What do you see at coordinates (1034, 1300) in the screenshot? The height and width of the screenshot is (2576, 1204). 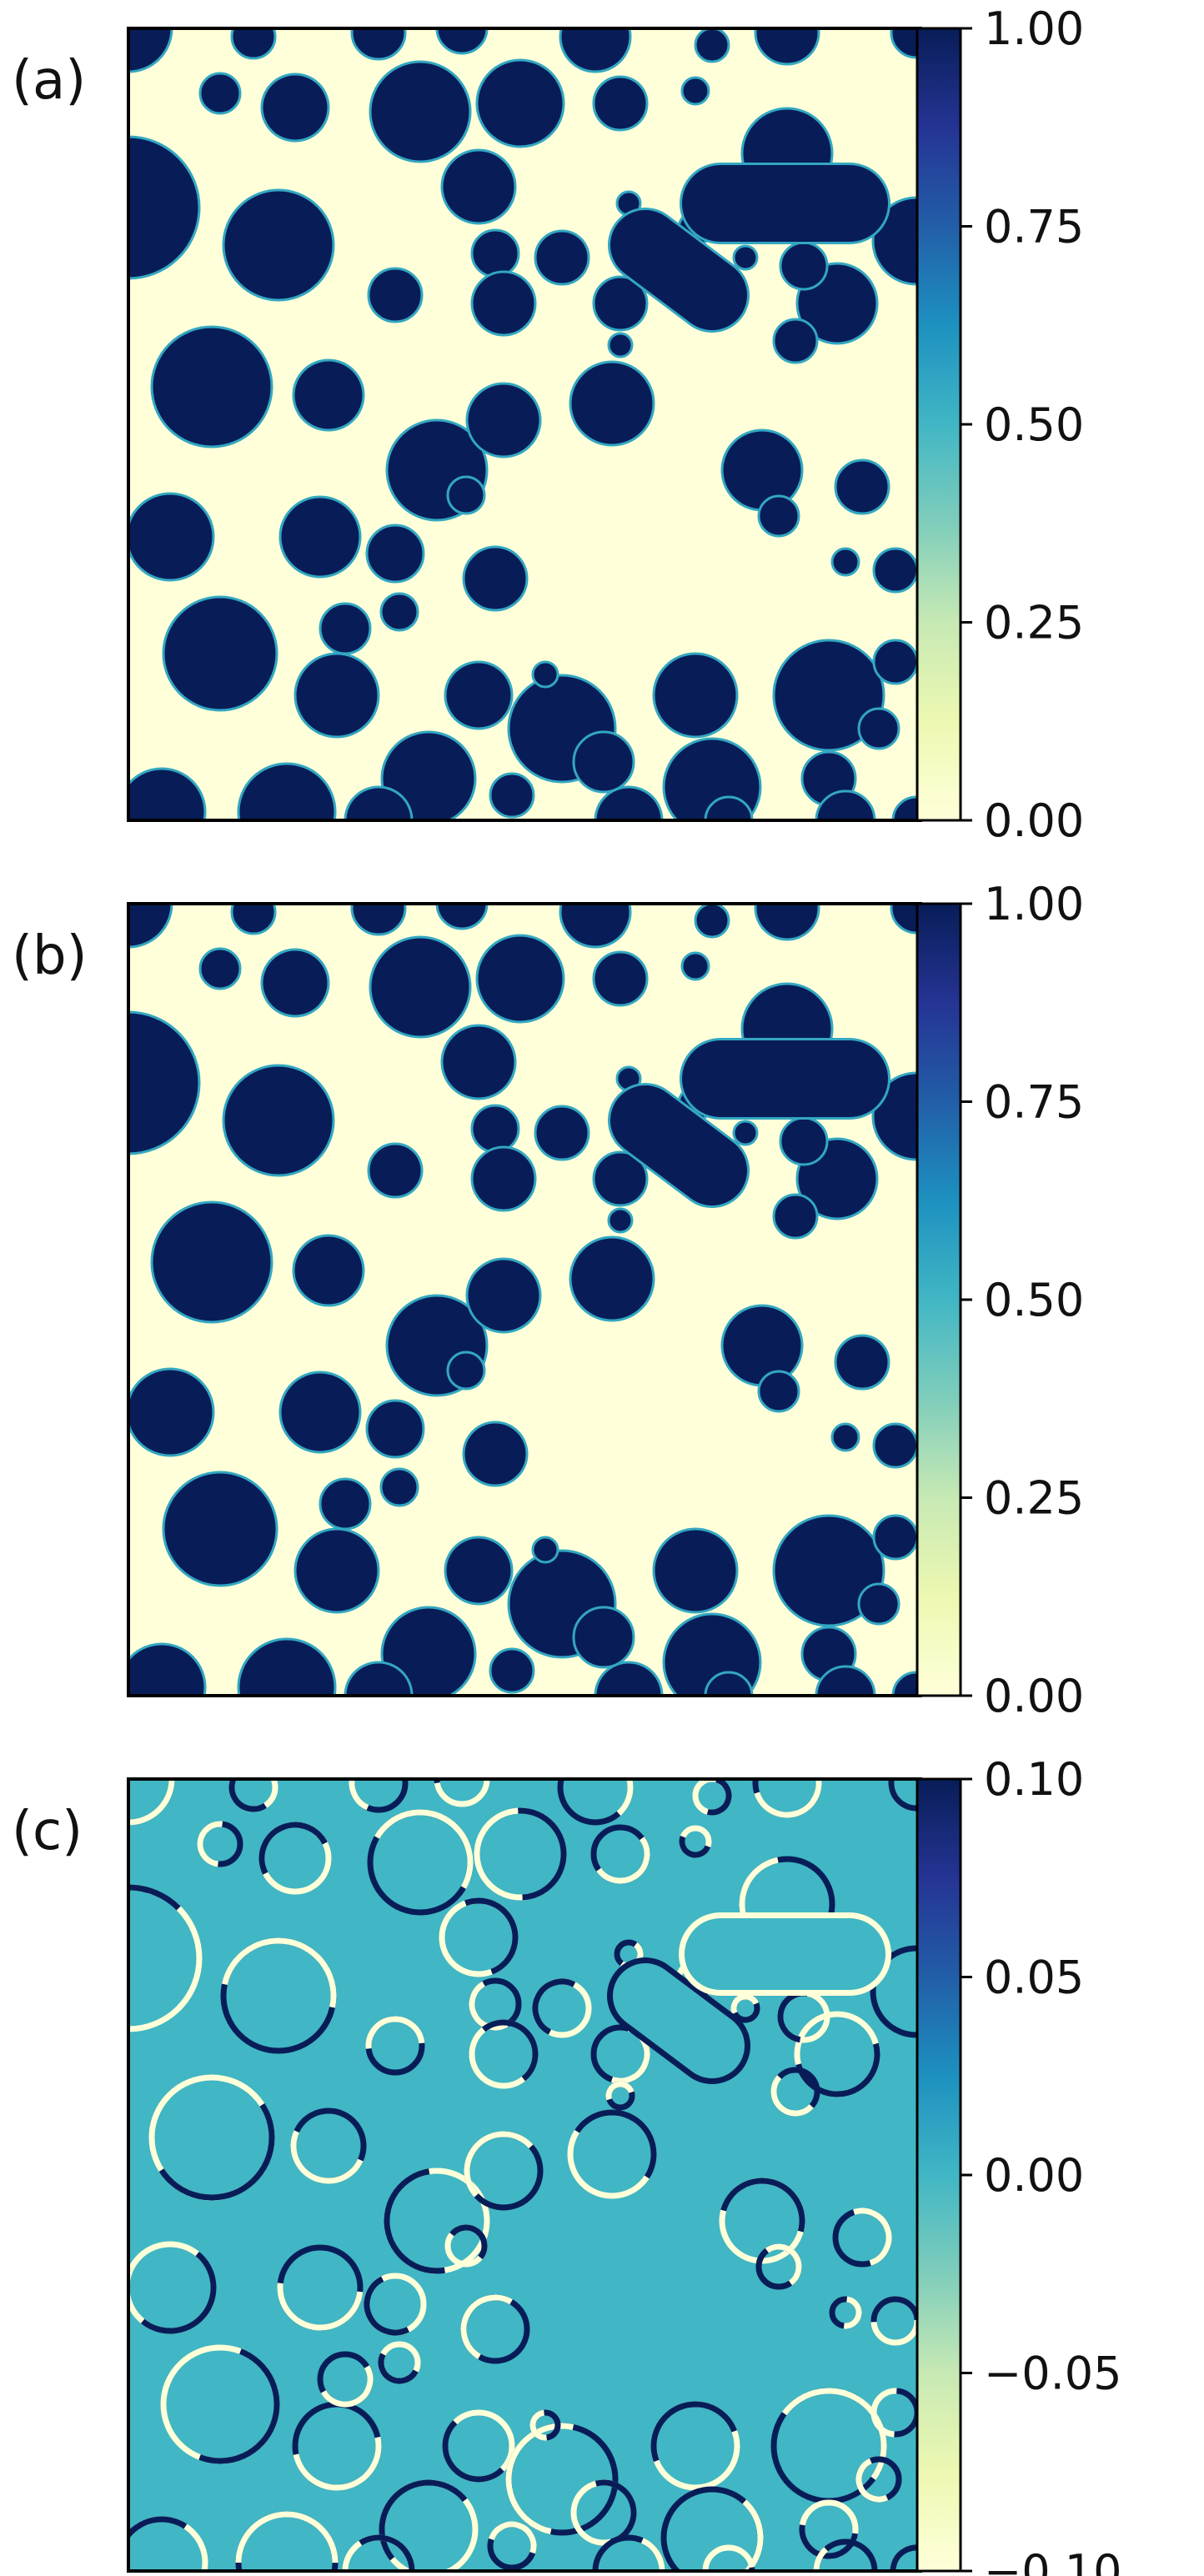 I see `colorbar-tick-label: 0.50` at bounding box center [1034, 1300].